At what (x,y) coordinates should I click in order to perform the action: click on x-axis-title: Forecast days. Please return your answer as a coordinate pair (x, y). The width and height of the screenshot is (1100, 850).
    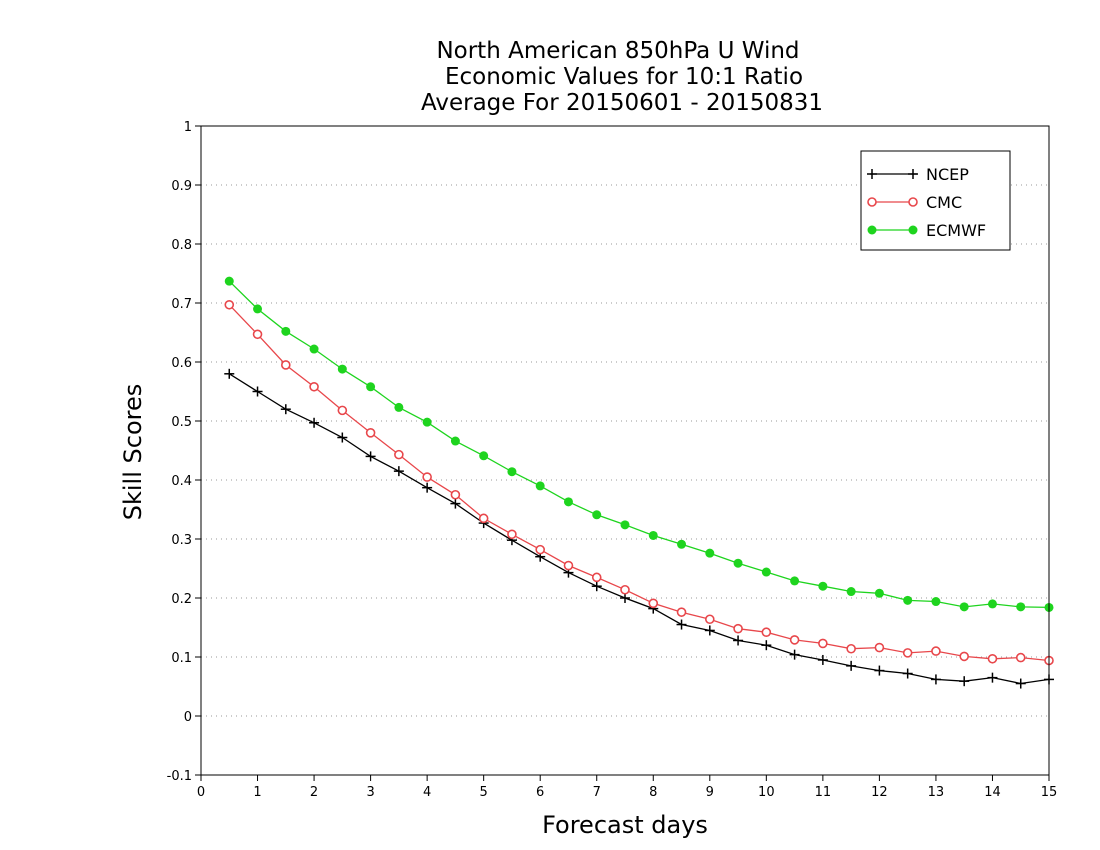
    Looking at the image, I should click on (625, 825).